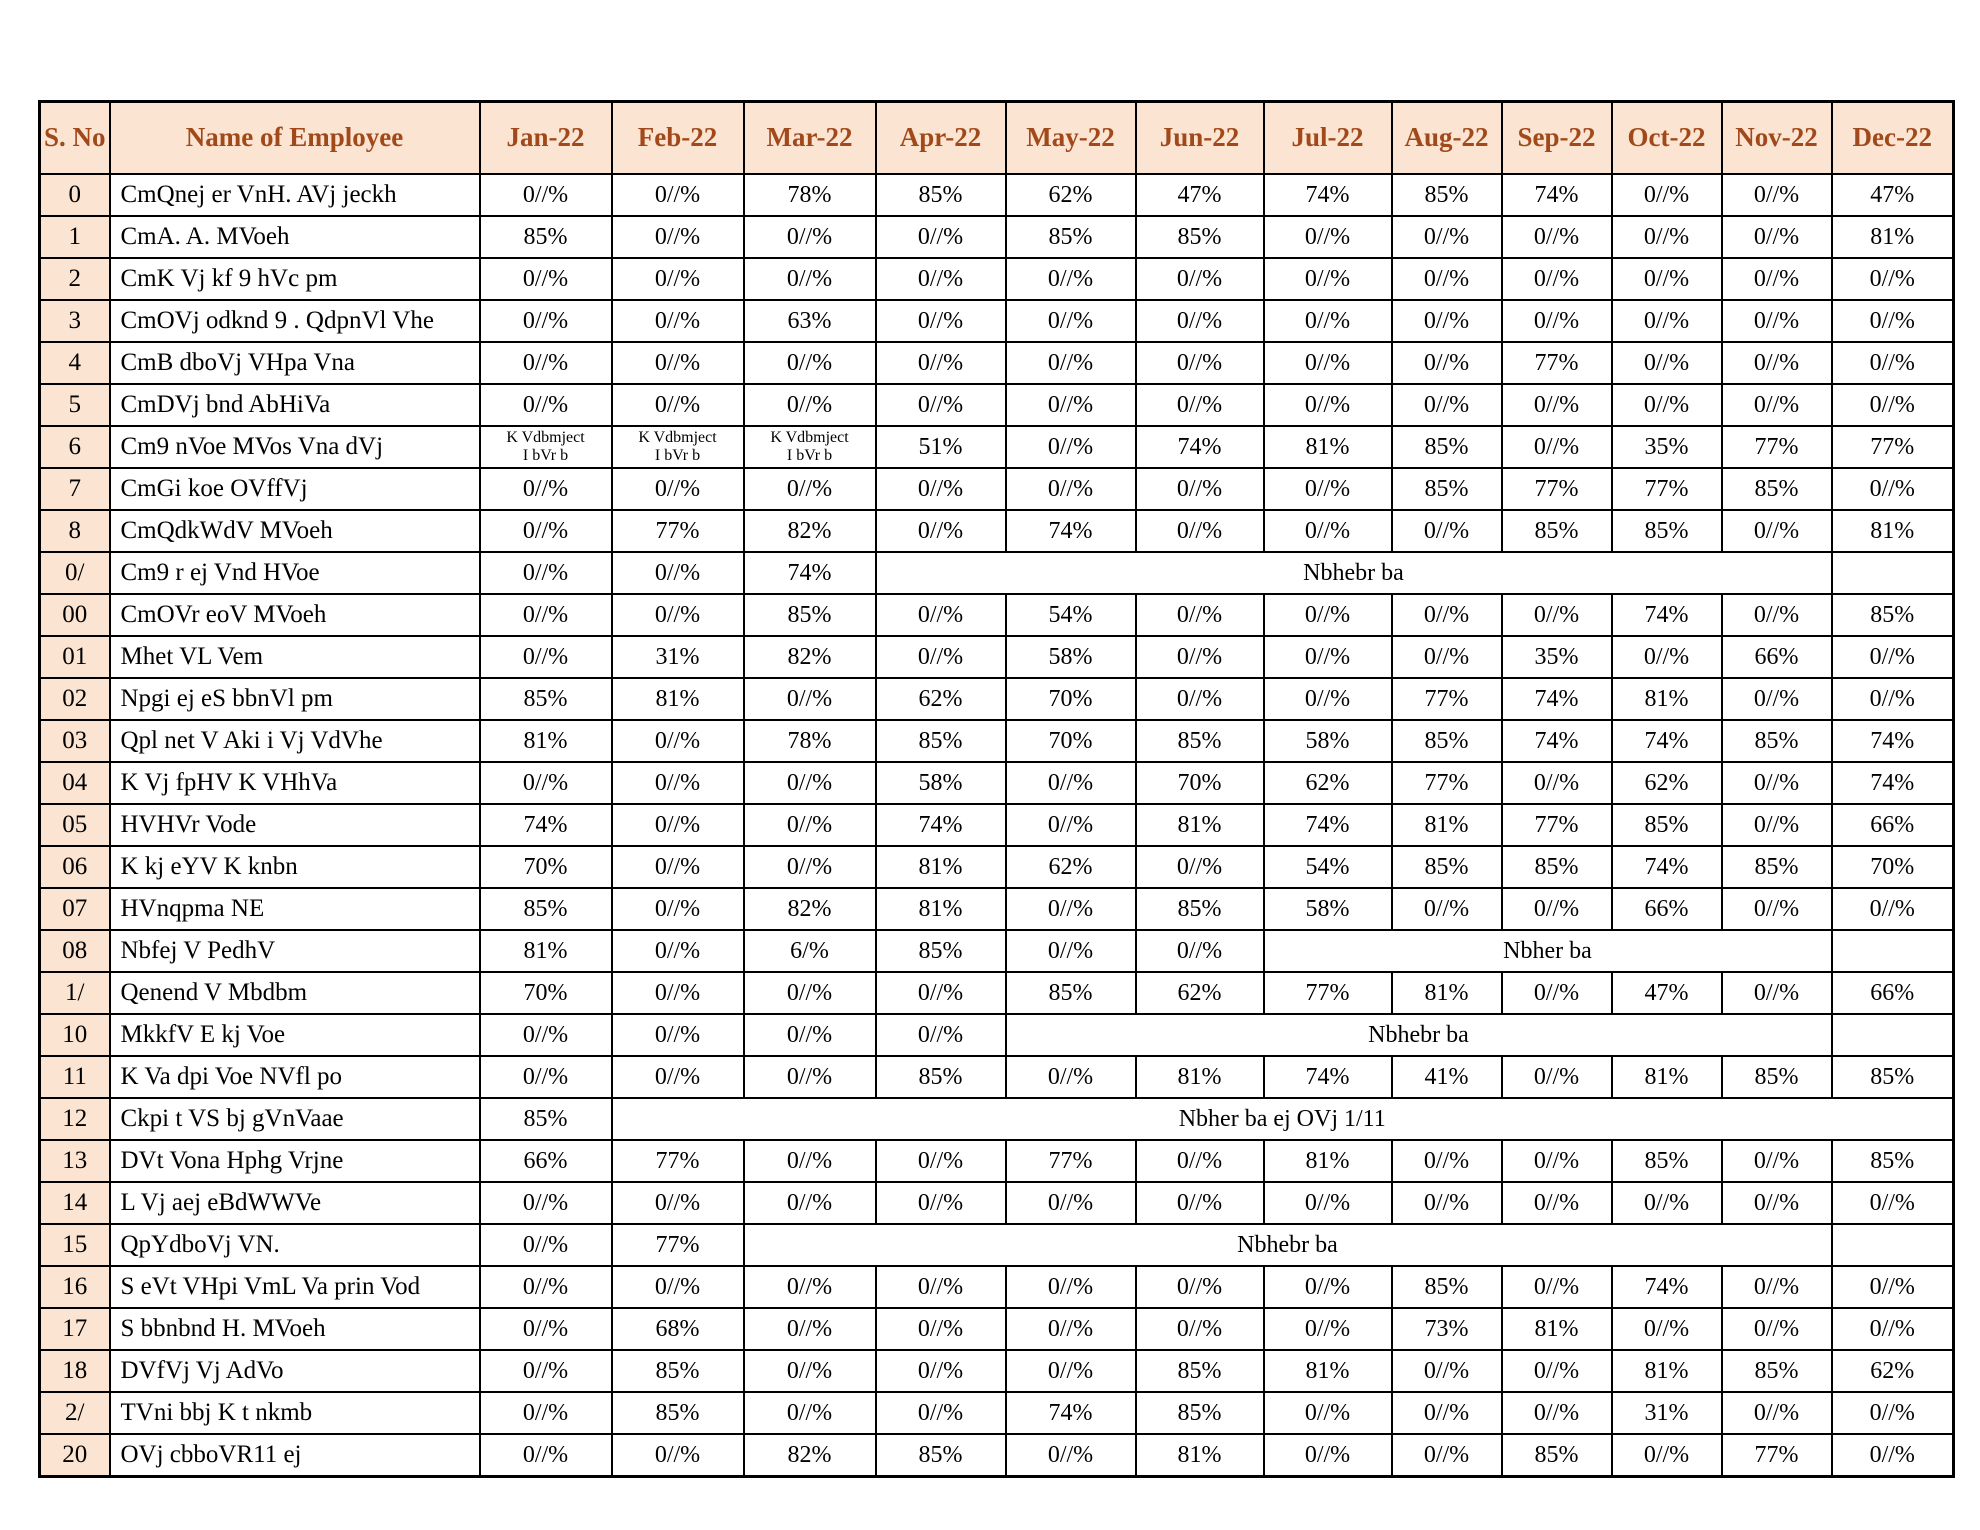  Describe the element at coordinates (1666, 993) in the screenshot. I see `value-cell: 47%` at that location.